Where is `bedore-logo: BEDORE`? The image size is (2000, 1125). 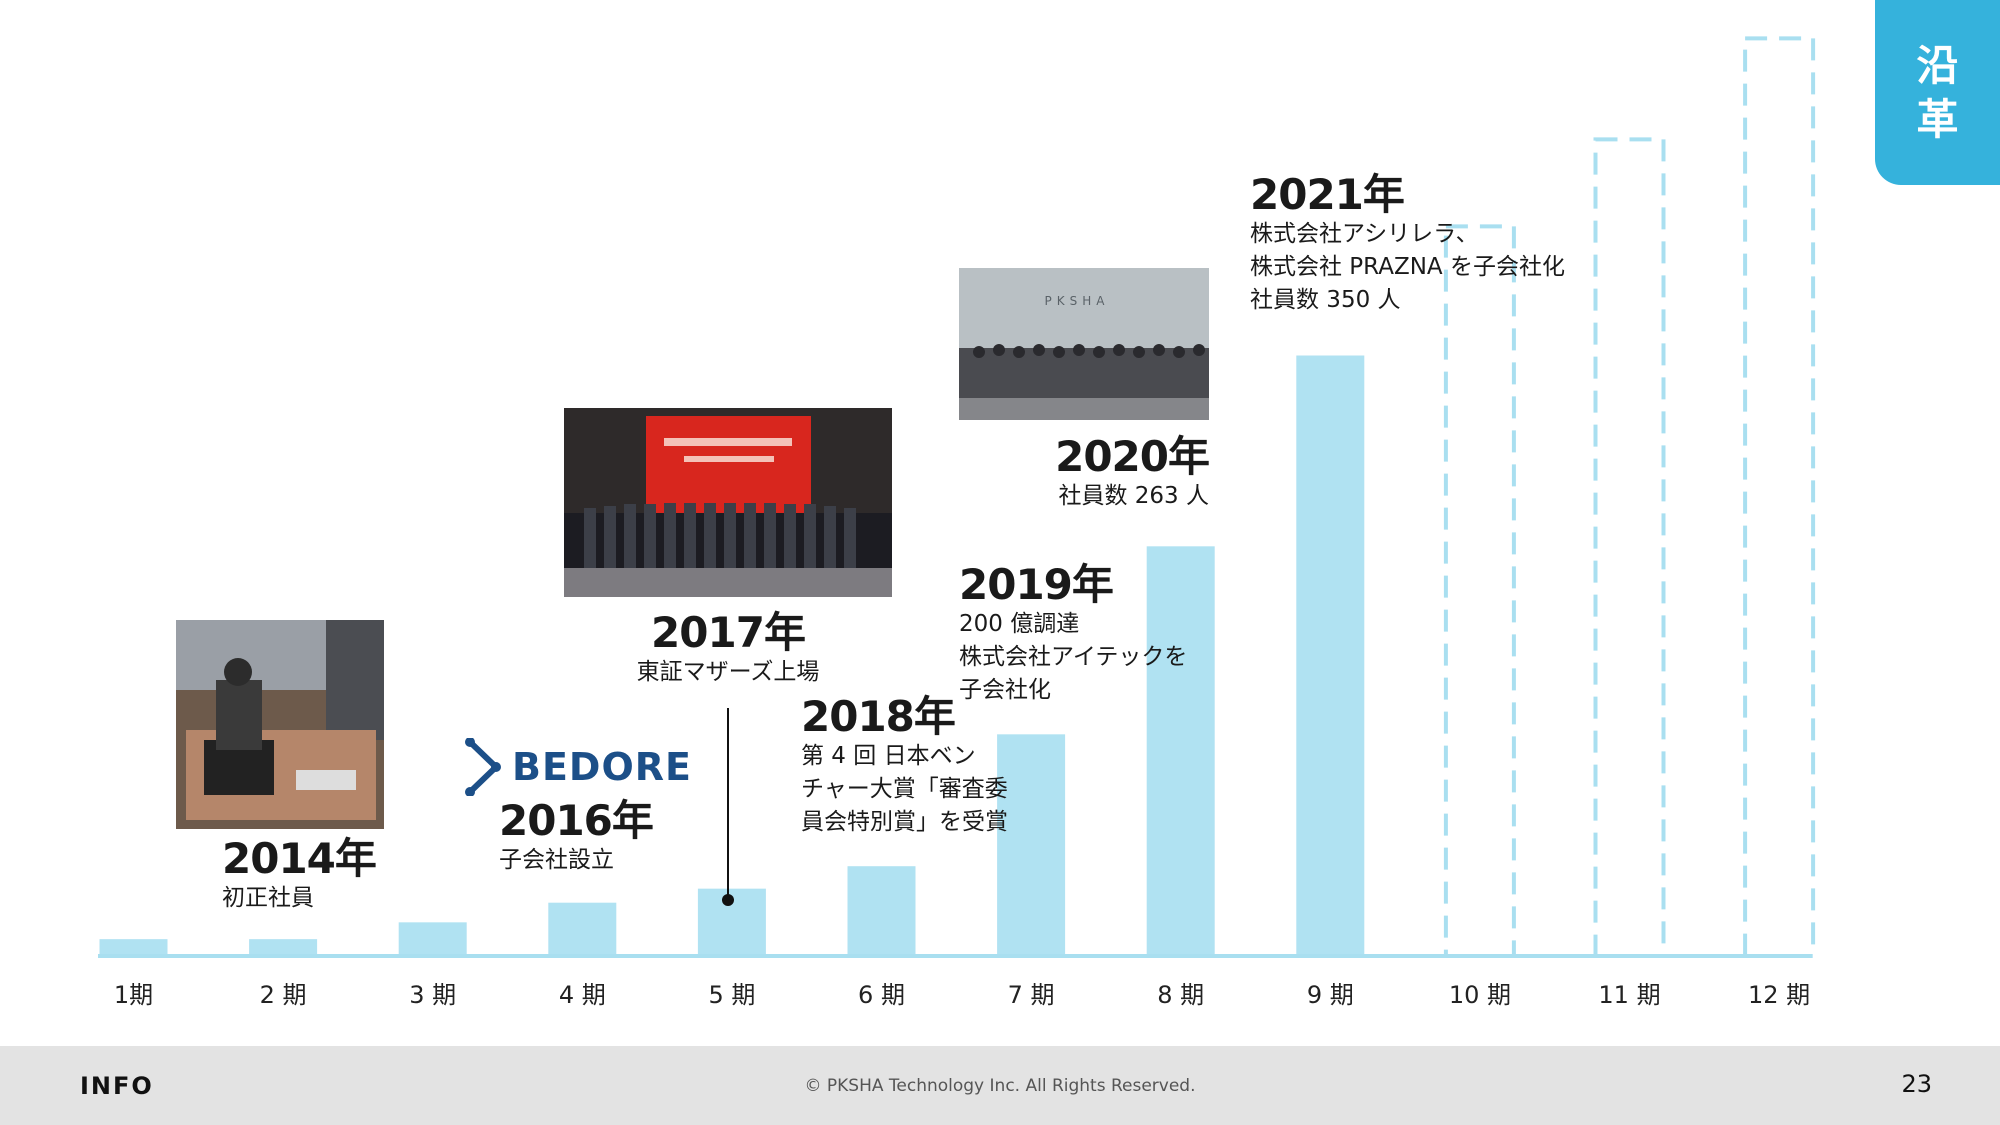
bedore-logo: BEDORE is located at coordinates (577, 767).